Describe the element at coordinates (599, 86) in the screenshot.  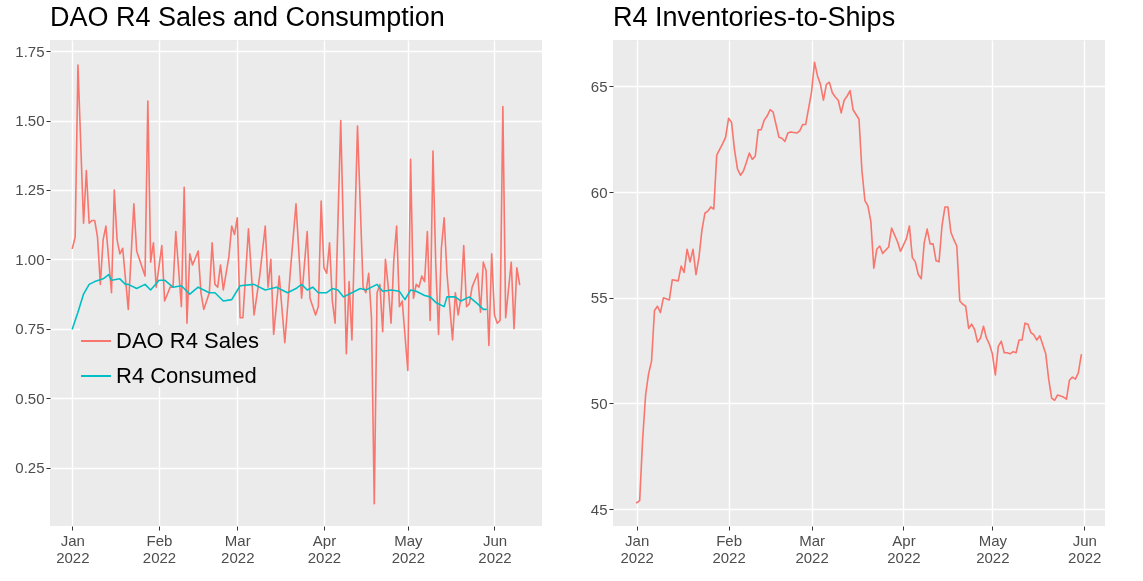
I see `y-tick-label: 65` at that location.